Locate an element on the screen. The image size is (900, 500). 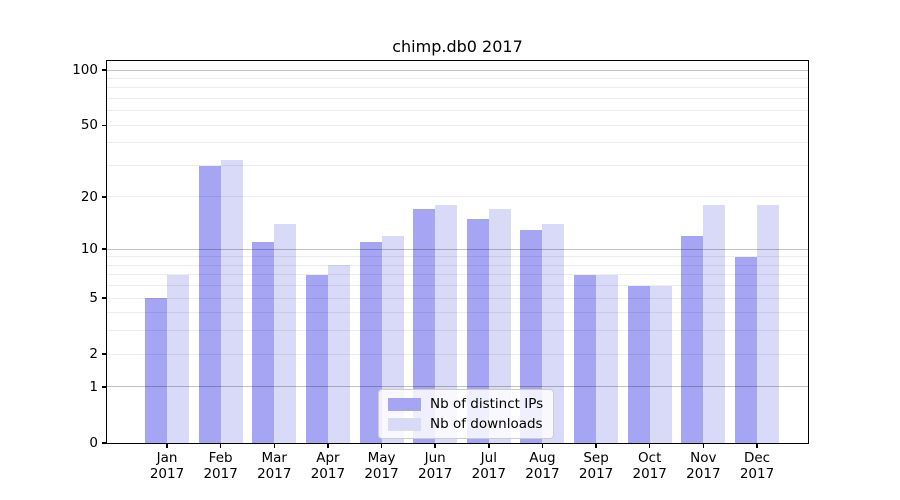
x-tick-mark-aug is located at coordinates (542, 446).